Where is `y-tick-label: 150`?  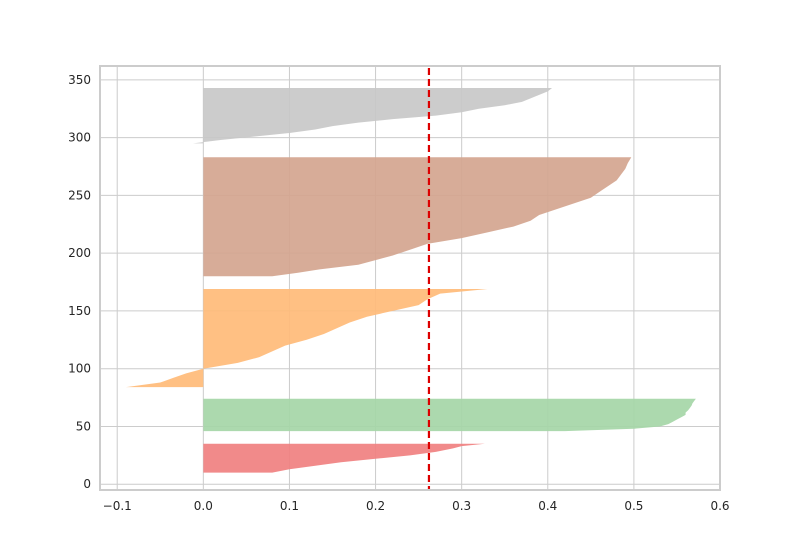 y-tick-label: 150 is located at coordinates (79, 311).